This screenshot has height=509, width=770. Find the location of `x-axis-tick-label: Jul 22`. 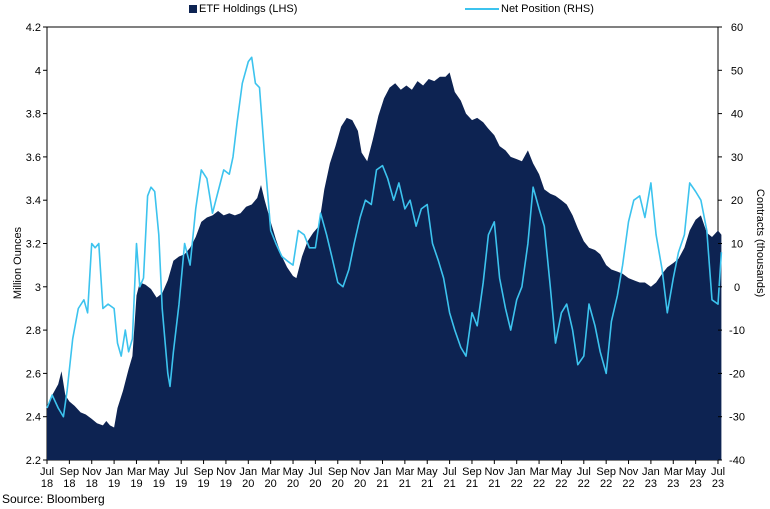

x-axis-tick-label: Jul 22 is located at coordinates (584, 478).